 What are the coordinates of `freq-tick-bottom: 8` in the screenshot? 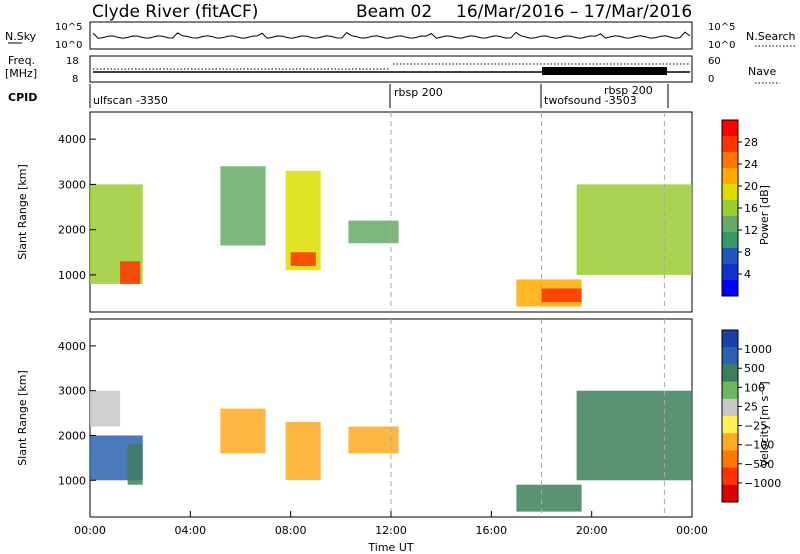 It's located at (75, 79).